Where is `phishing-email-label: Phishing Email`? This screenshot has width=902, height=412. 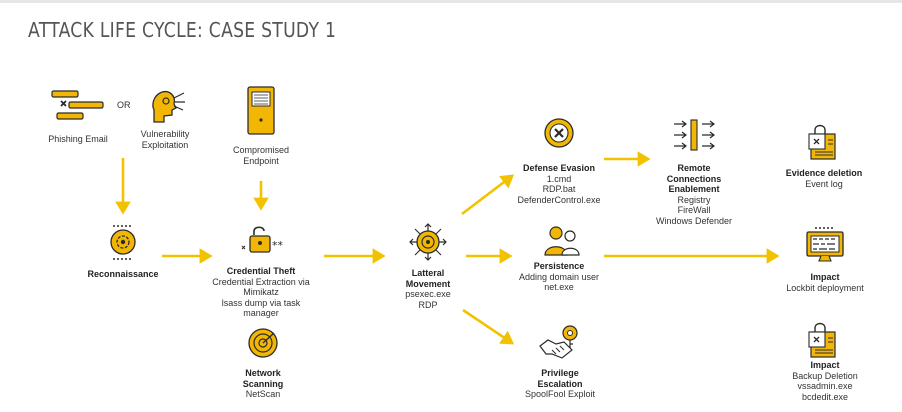
phishing-email-label: Phishing Email is located at coordinates (78, 139).